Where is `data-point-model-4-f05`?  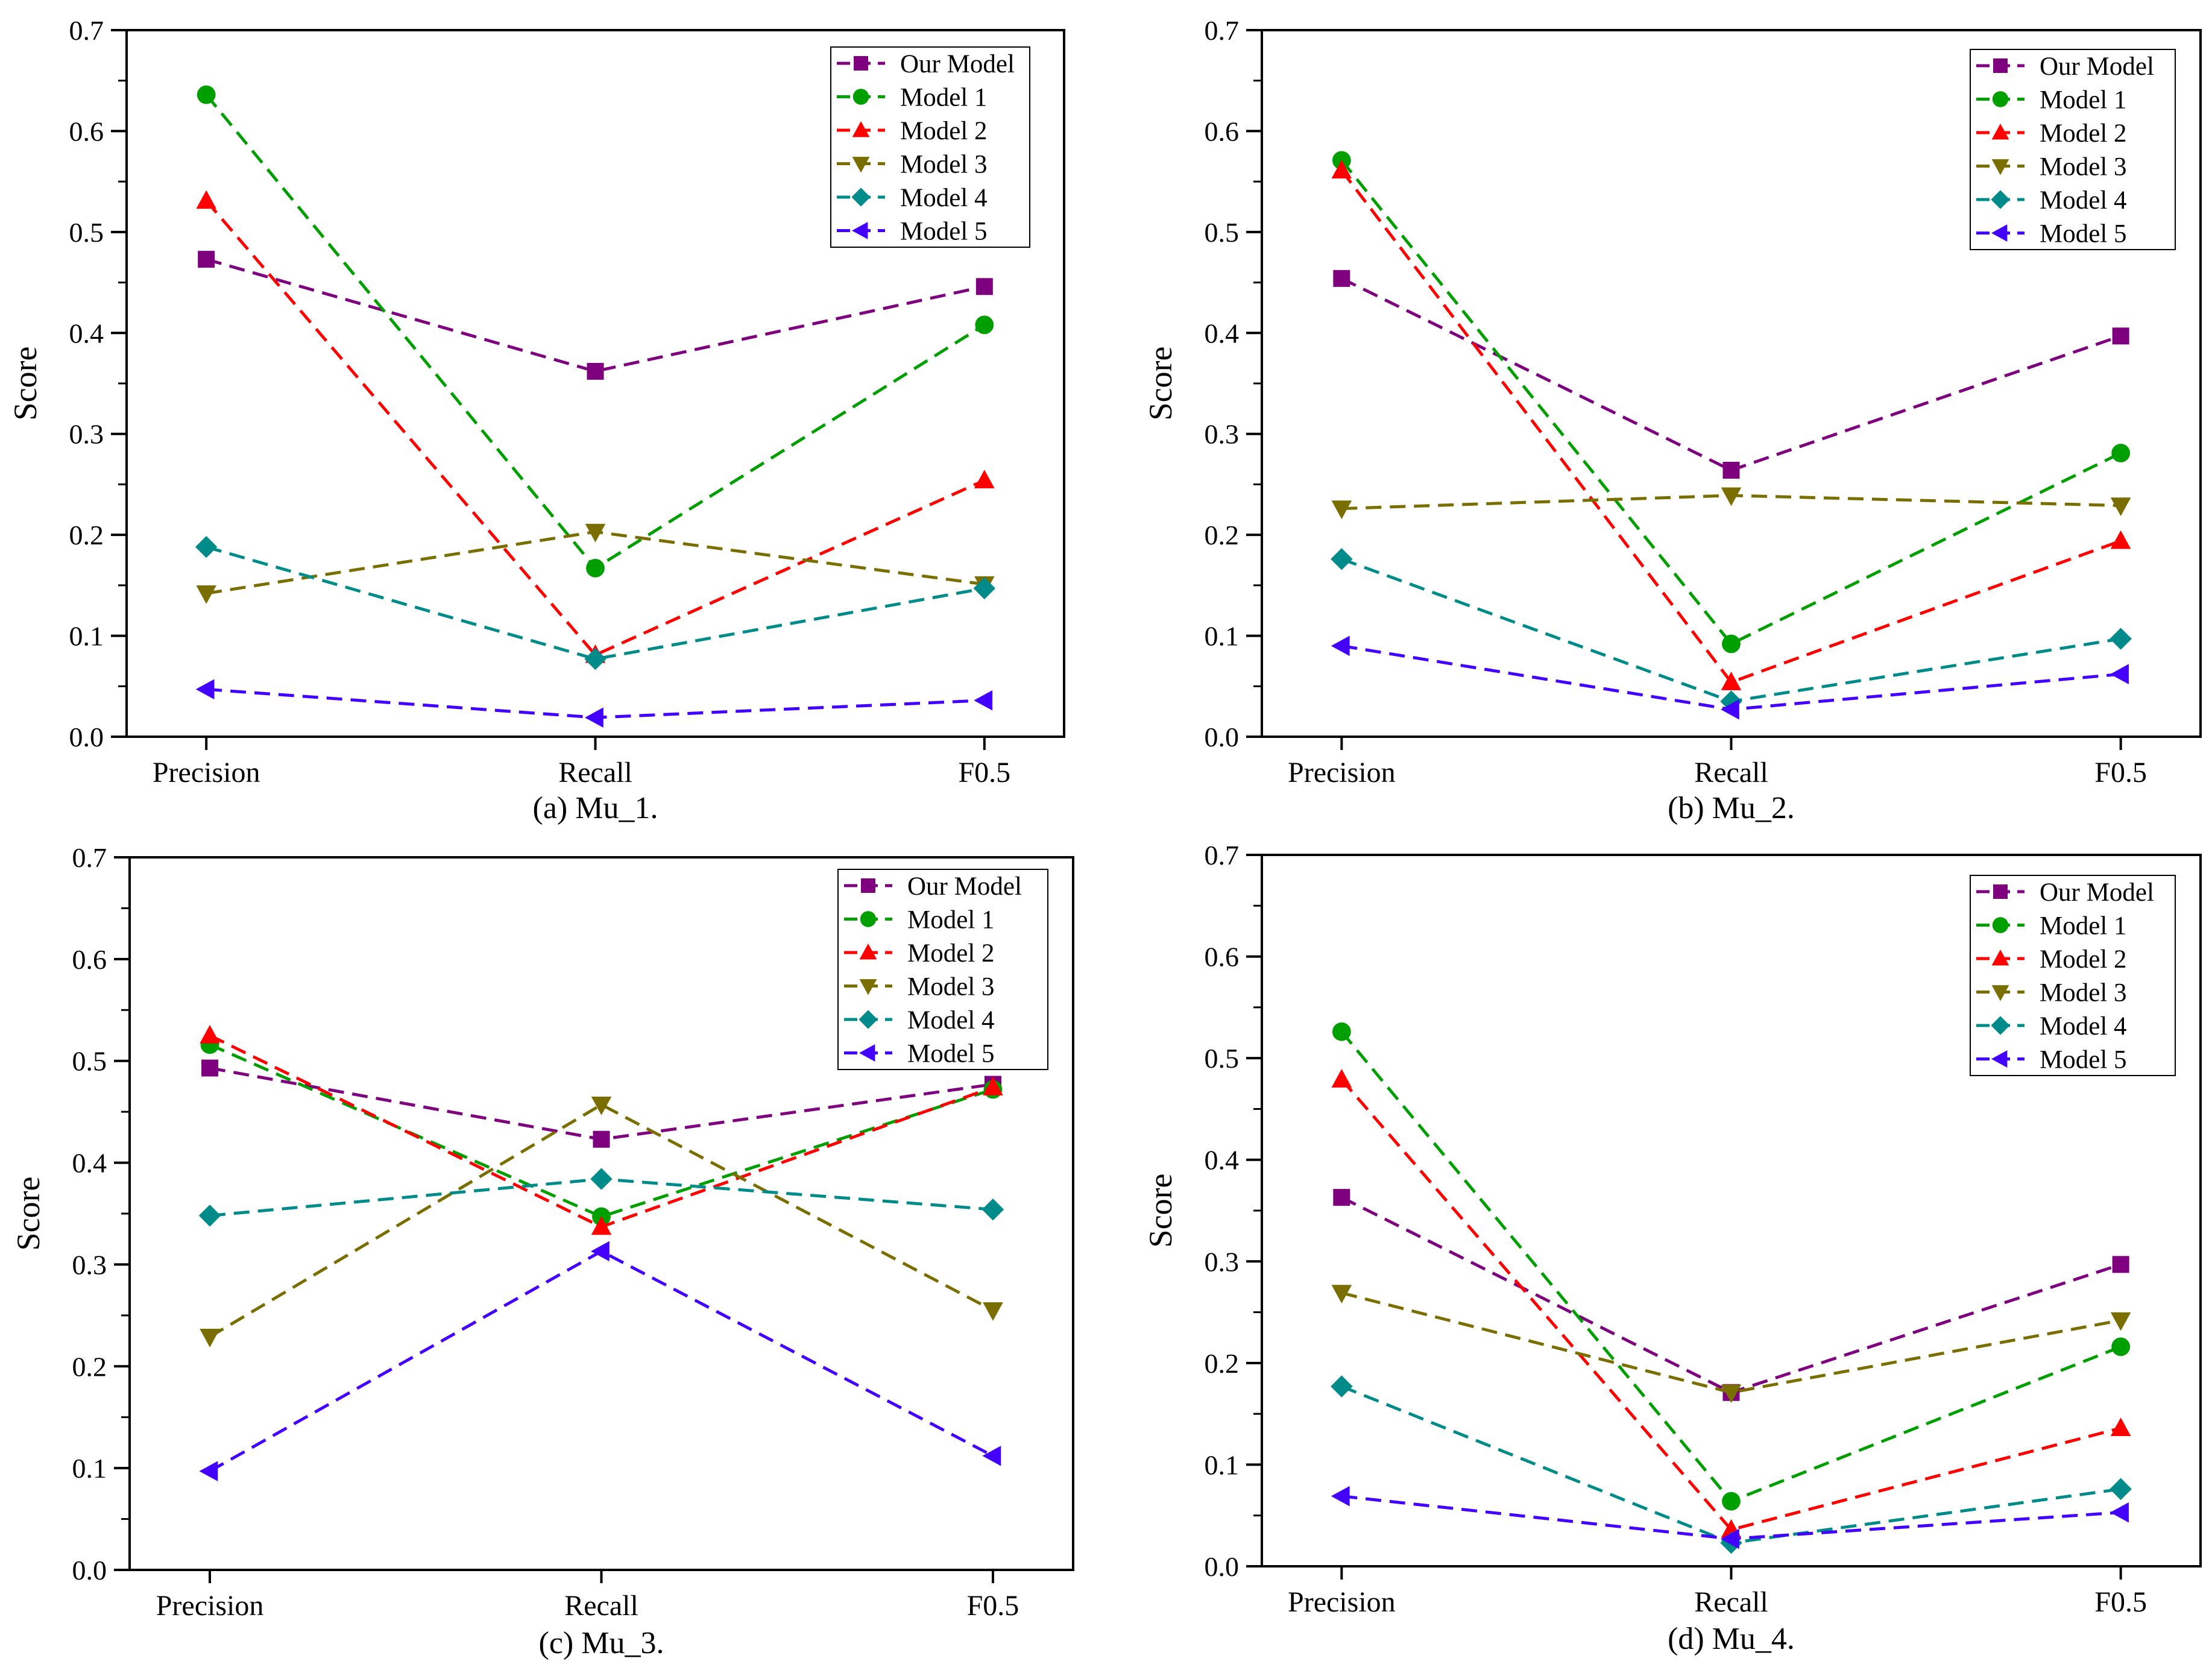
data-point-model-4-f05 is located at coordinates (993, 1210).